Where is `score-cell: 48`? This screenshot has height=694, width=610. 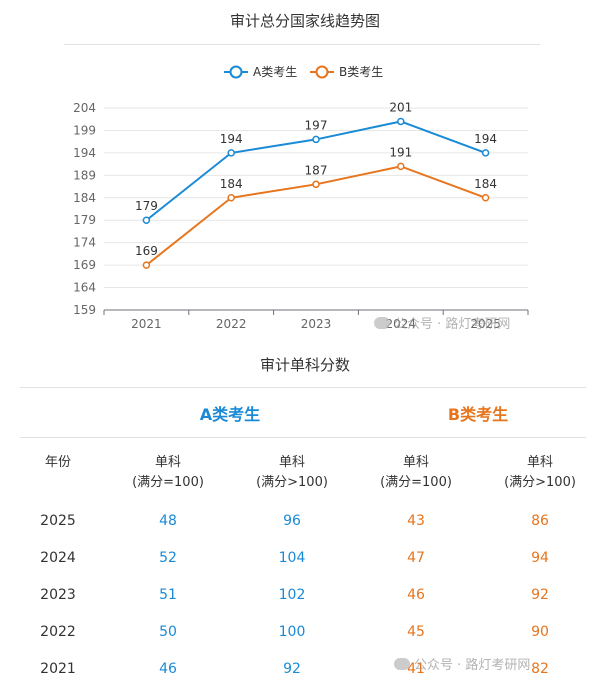
score-cell: 48 is located at coordinates (168, 521).